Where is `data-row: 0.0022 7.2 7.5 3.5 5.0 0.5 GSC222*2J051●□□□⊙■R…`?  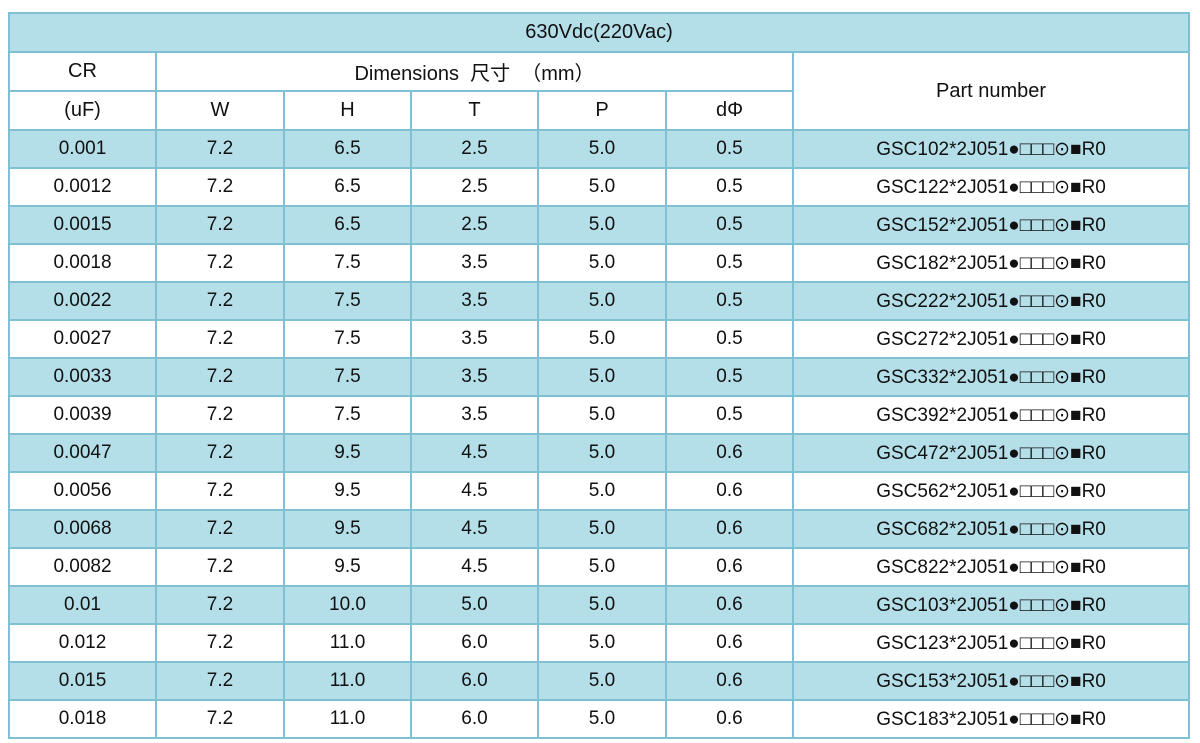
data-row: 0.0022 7.2 7.5 3.5 5.0 0.5 GSC222*2J051●□□□⊙■R… is located at coordinates (599, 301).